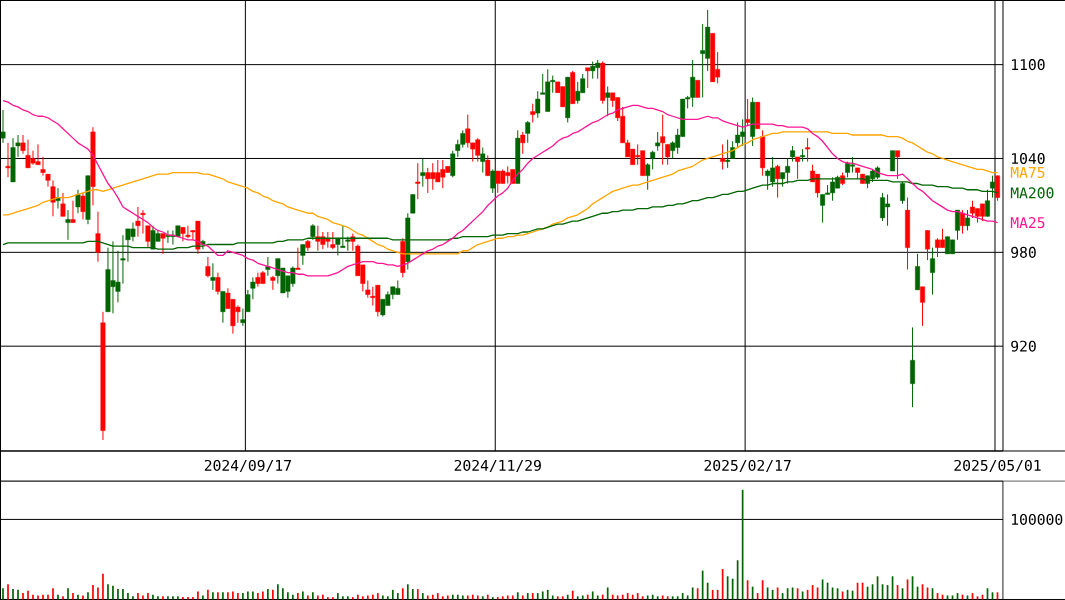 This screenshot has height=600, width=1065. I want to click on y-tick-label: 920, so click(1023, 346).